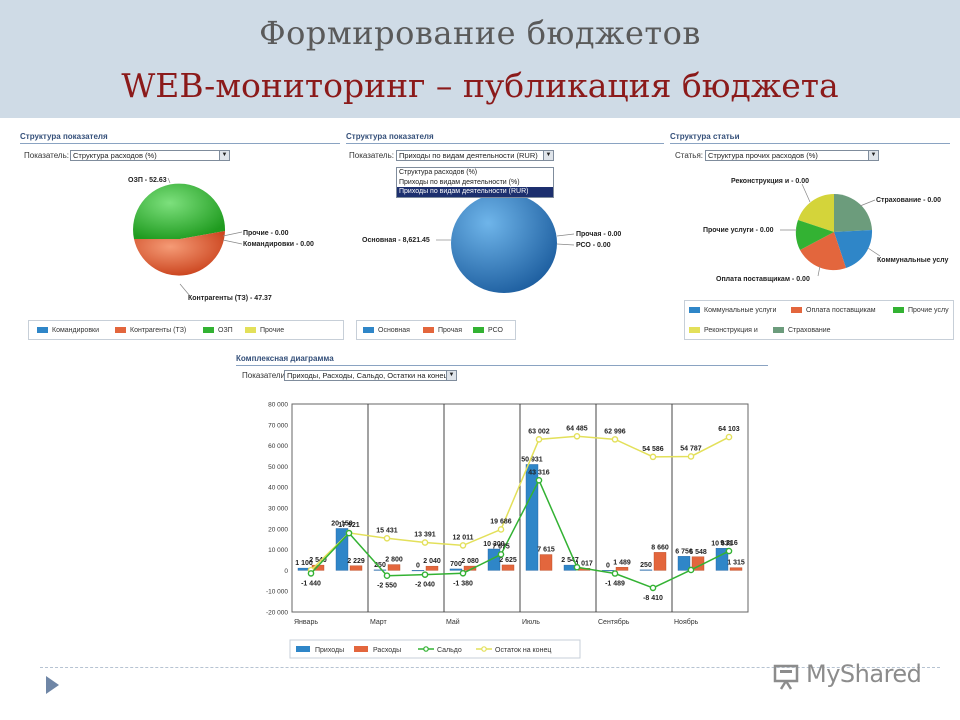 This screenshot has width=960, height=720. I want to click on x-tick-label: Сентябрь, so click(614, 622).